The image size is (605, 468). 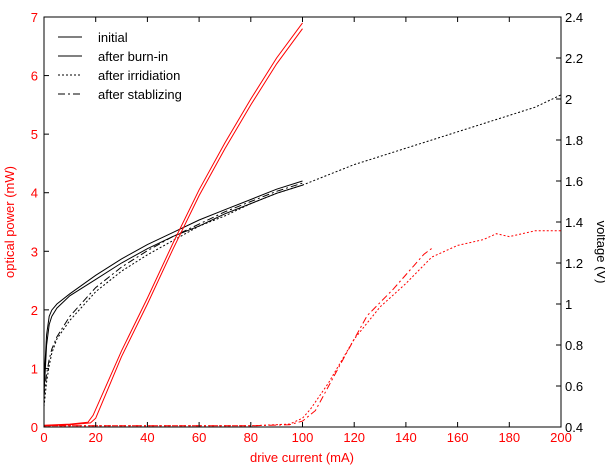 I want to click on y-left-tick-label: 3, so click(x=34, y=251).